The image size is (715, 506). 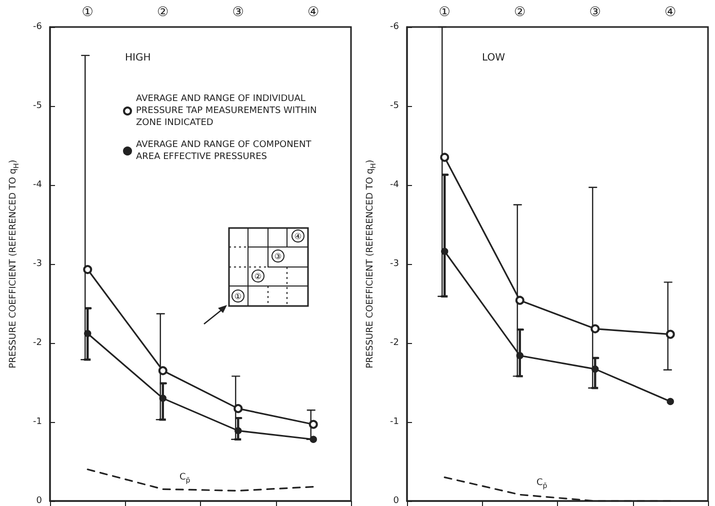 What do you see at coordinates (138, 58) in the screenshot?
I see `text: HIGH` at bounding box center [138, 58].